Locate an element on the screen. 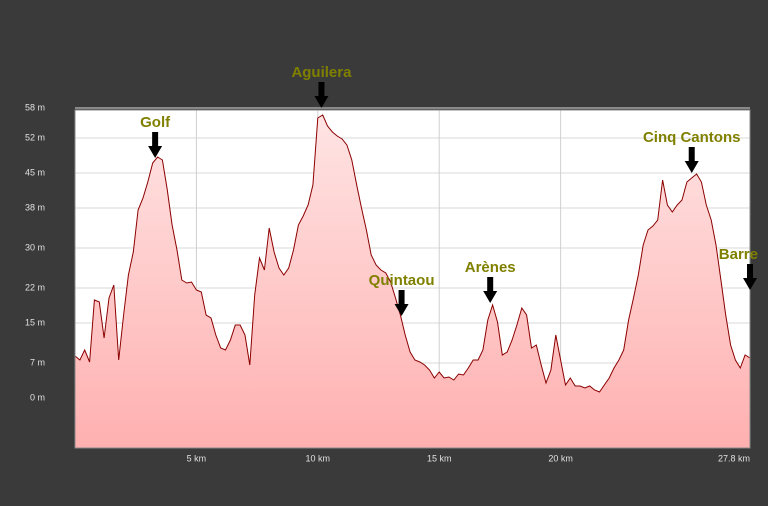  annotation-label: Barre is located at coordinates (738, 254).